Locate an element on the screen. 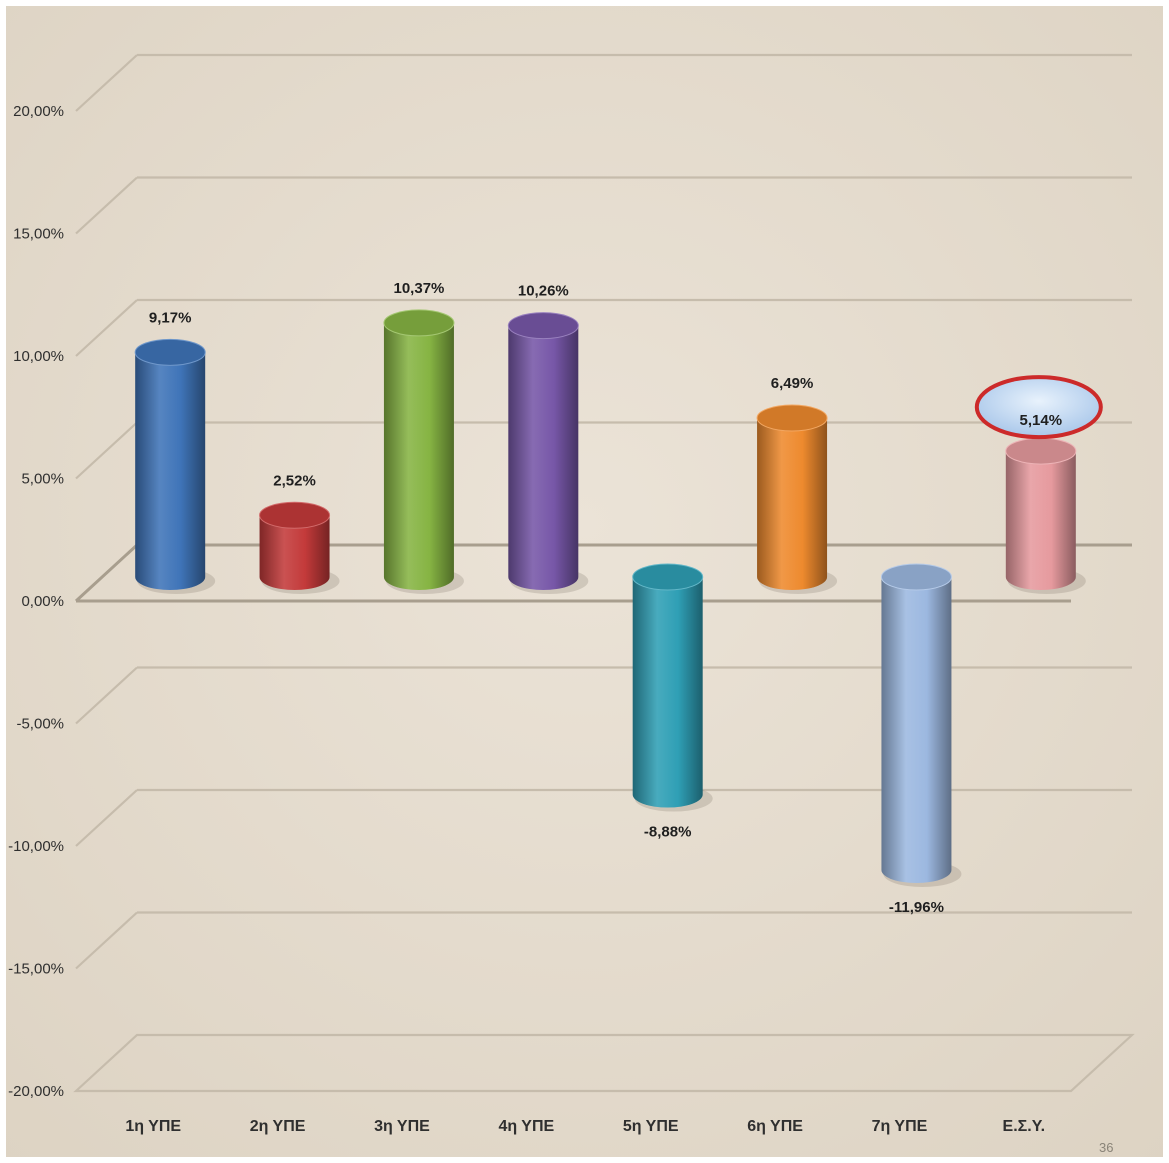 The height and width of the screenshot is (1163, 1169). y-tick-label: 10,00% is located at coordinates (38, 356).